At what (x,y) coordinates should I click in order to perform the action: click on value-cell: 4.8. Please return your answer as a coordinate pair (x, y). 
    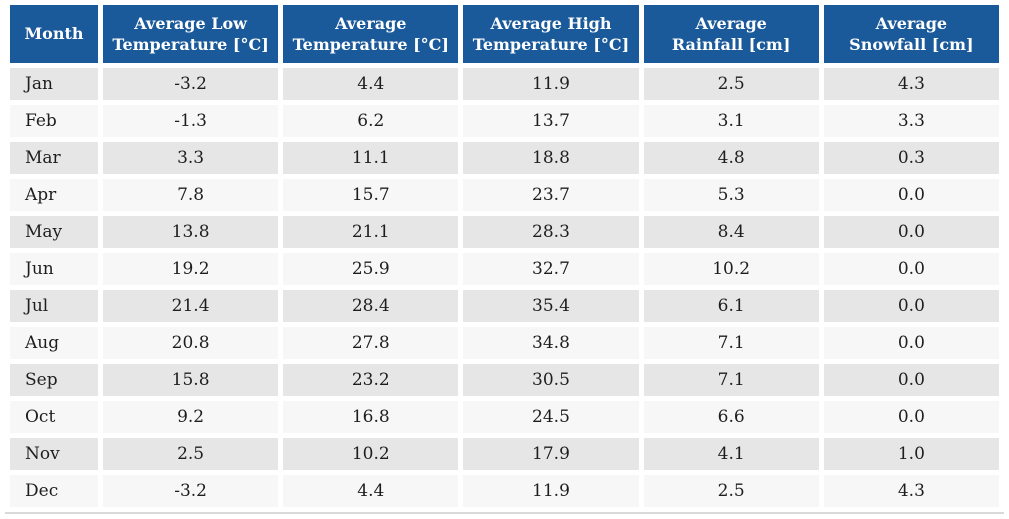
    Looking at the image, I should click on (731, 158).